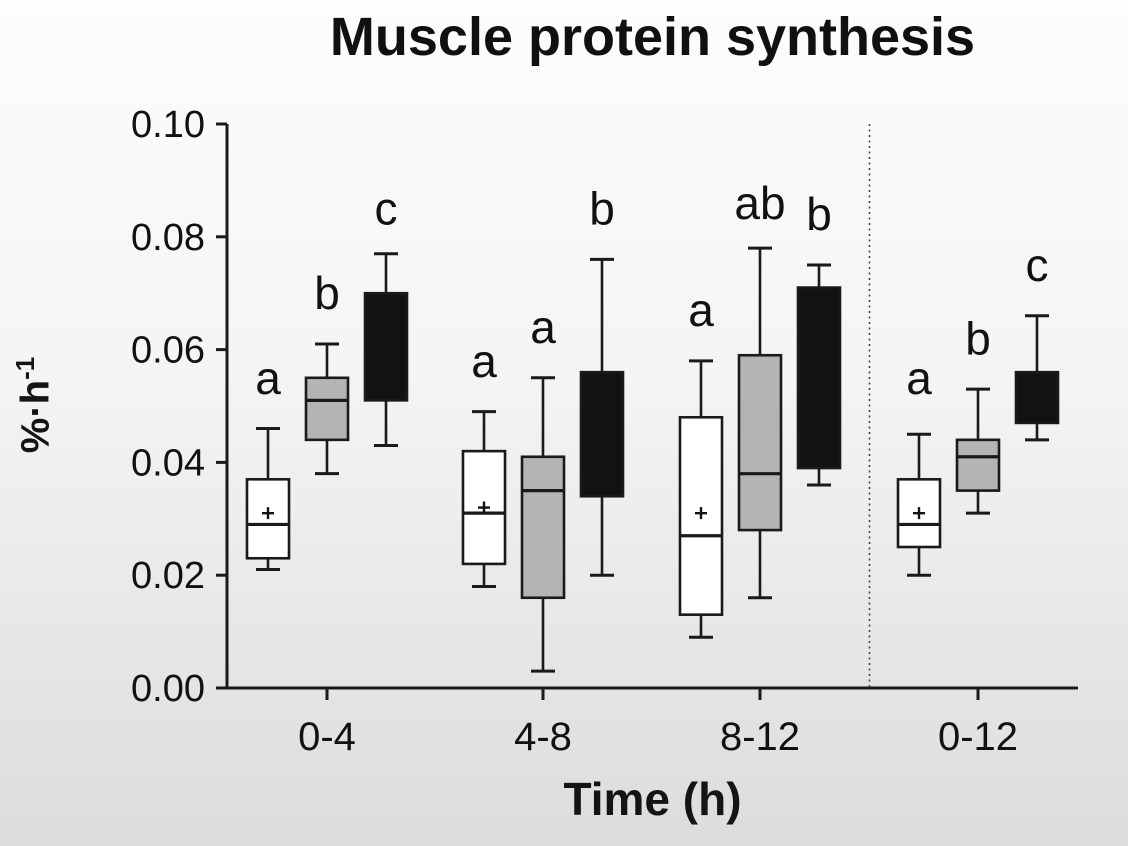 The width and height of the screenshot is (1128, 846). I want to click on box-gray-0-12: b, so click(978, 413).